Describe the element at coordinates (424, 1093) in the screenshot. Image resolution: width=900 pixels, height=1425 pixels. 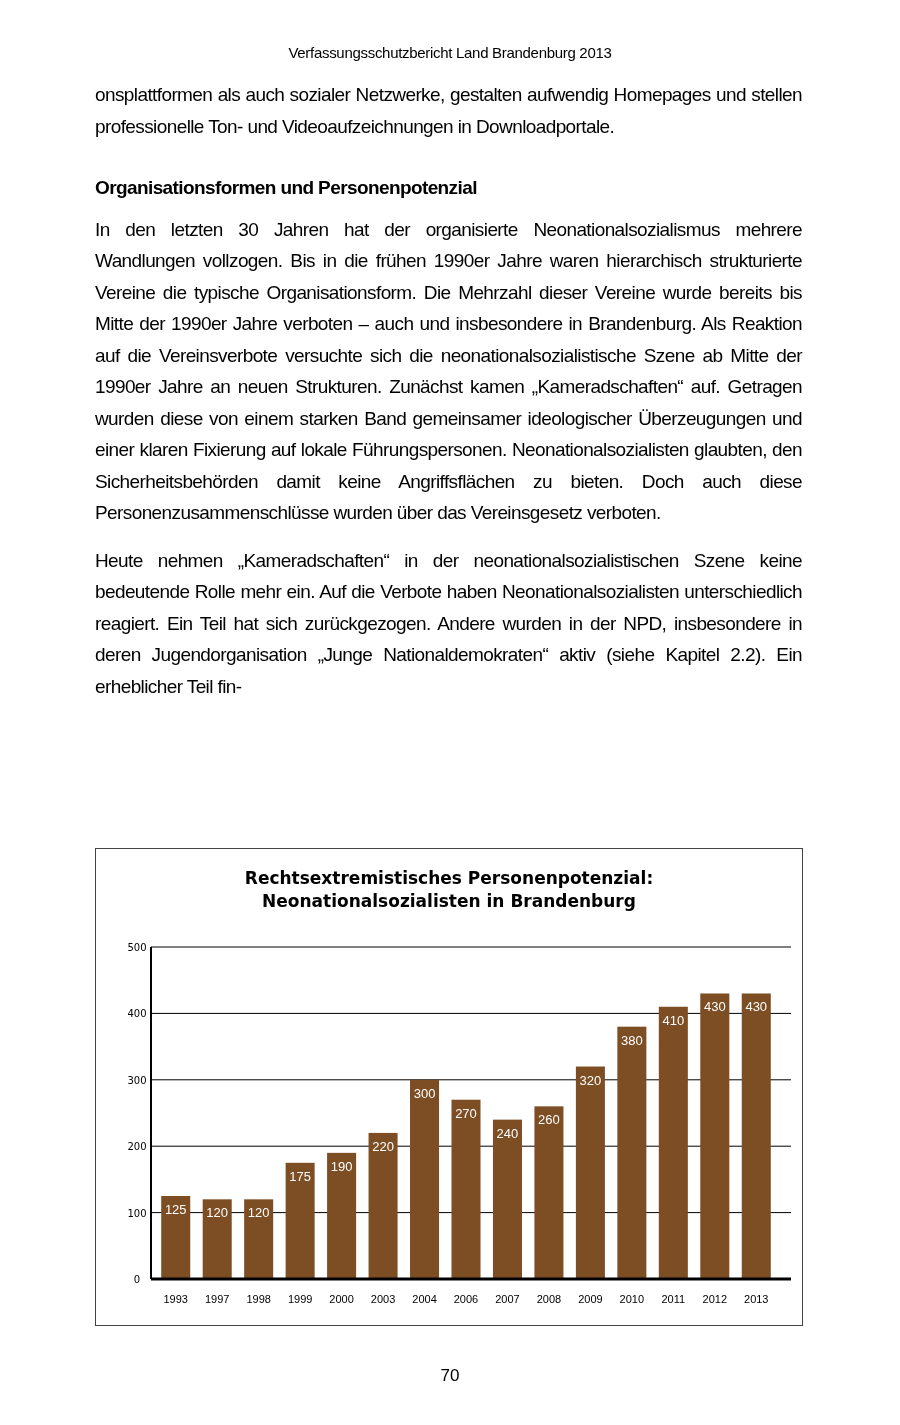
I see `data-label: 300` at that location.